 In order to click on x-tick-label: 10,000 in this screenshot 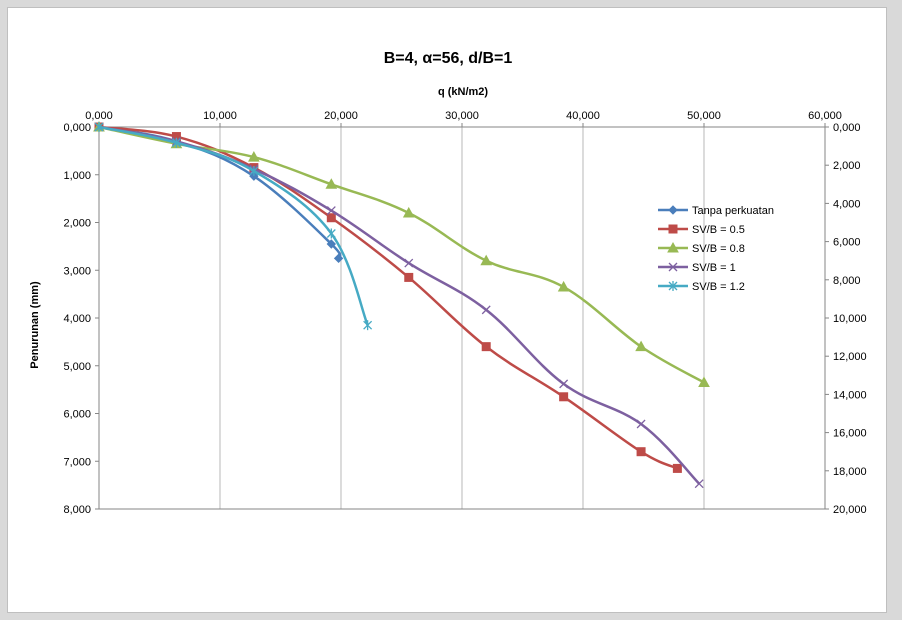, I will do `click(220, 116)`.